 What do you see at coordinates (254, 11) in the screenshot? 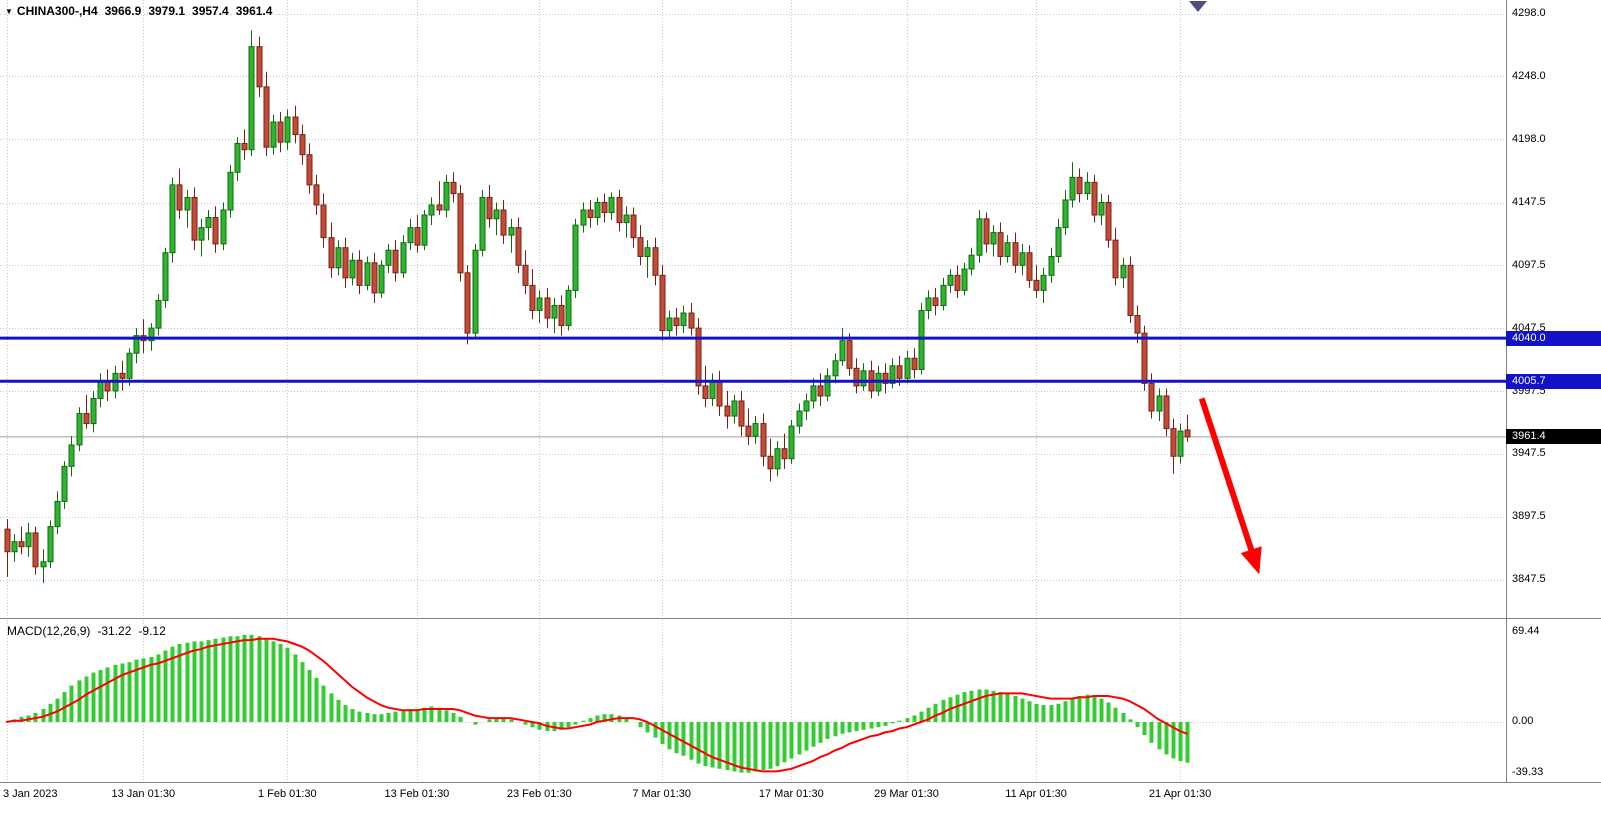
I see `ohlc-close: 3961.4` at bounding box center [254, 11].